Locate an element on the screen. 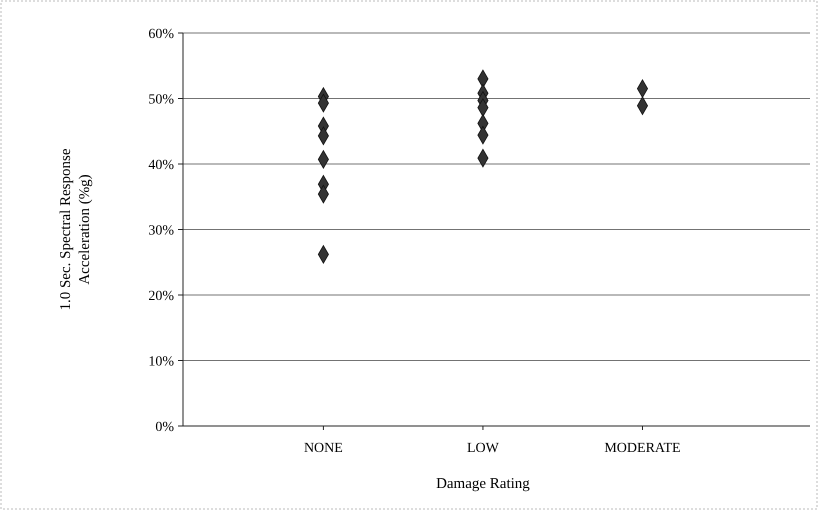 The height and width of the screenshot is (510, 818). y-axis-title: 1.0 Sec. Spectral Response Acceleration (%g) is located at coordinates (75, 229).